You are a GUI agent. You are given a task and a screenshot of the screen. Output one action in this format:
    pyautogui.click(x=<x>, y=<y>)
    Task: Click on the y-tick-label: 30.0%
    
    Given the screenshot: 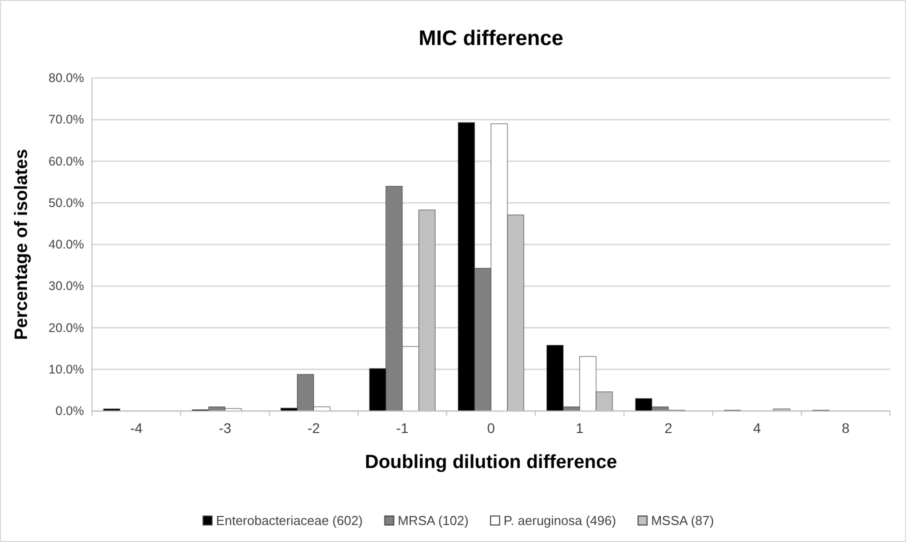 What is the action you would take?
    pyautogui.click(x=66, y=286)
    